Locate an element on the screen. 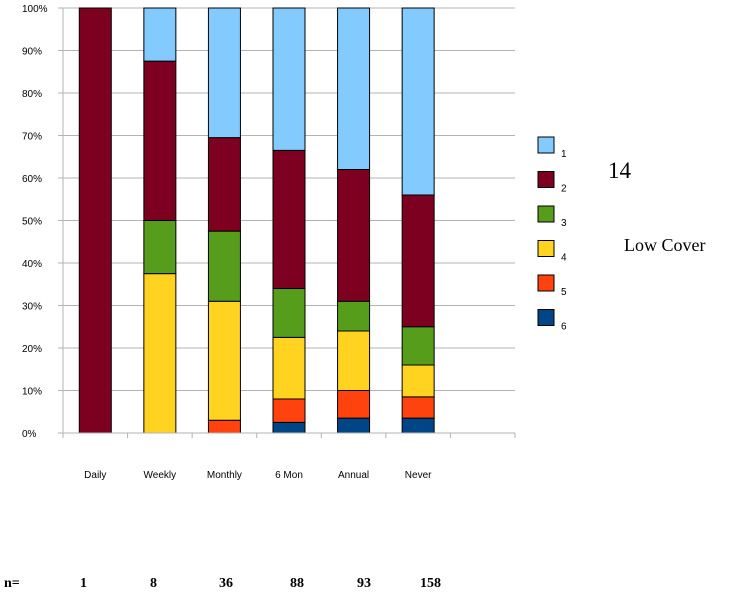 The height and width of the screenshot is (596, 748). x-axis-categories: Daily Weekly Monthly 6 Mon Annual Never is located at coordinates (258, 475).